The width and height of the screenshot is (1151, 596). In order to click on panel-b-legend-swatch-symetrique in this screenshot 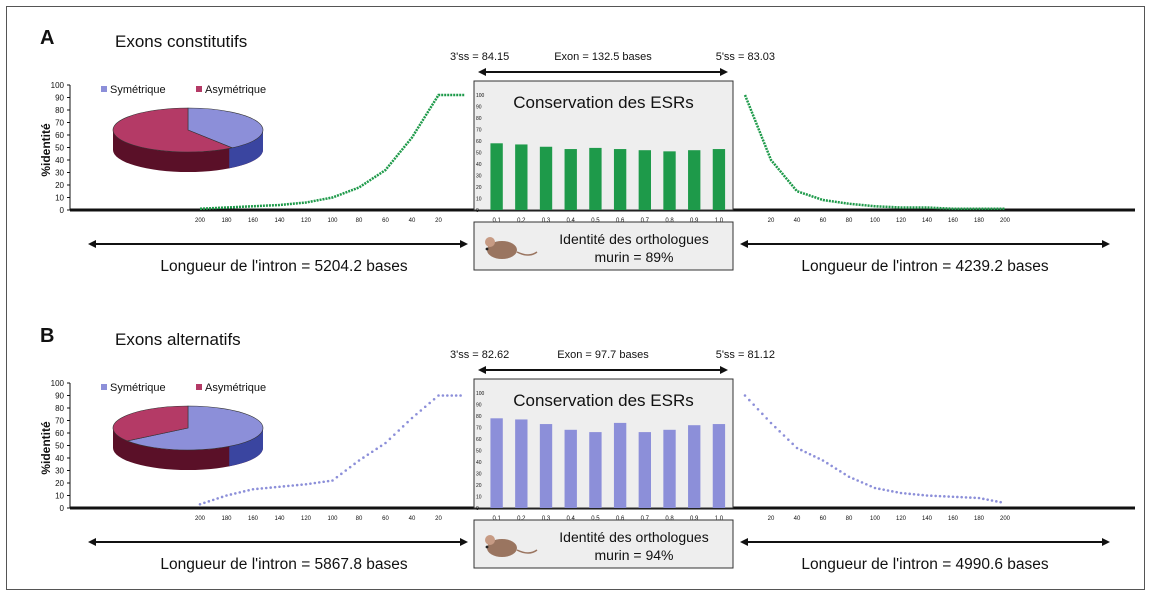, I will do `click(104, 387)`.